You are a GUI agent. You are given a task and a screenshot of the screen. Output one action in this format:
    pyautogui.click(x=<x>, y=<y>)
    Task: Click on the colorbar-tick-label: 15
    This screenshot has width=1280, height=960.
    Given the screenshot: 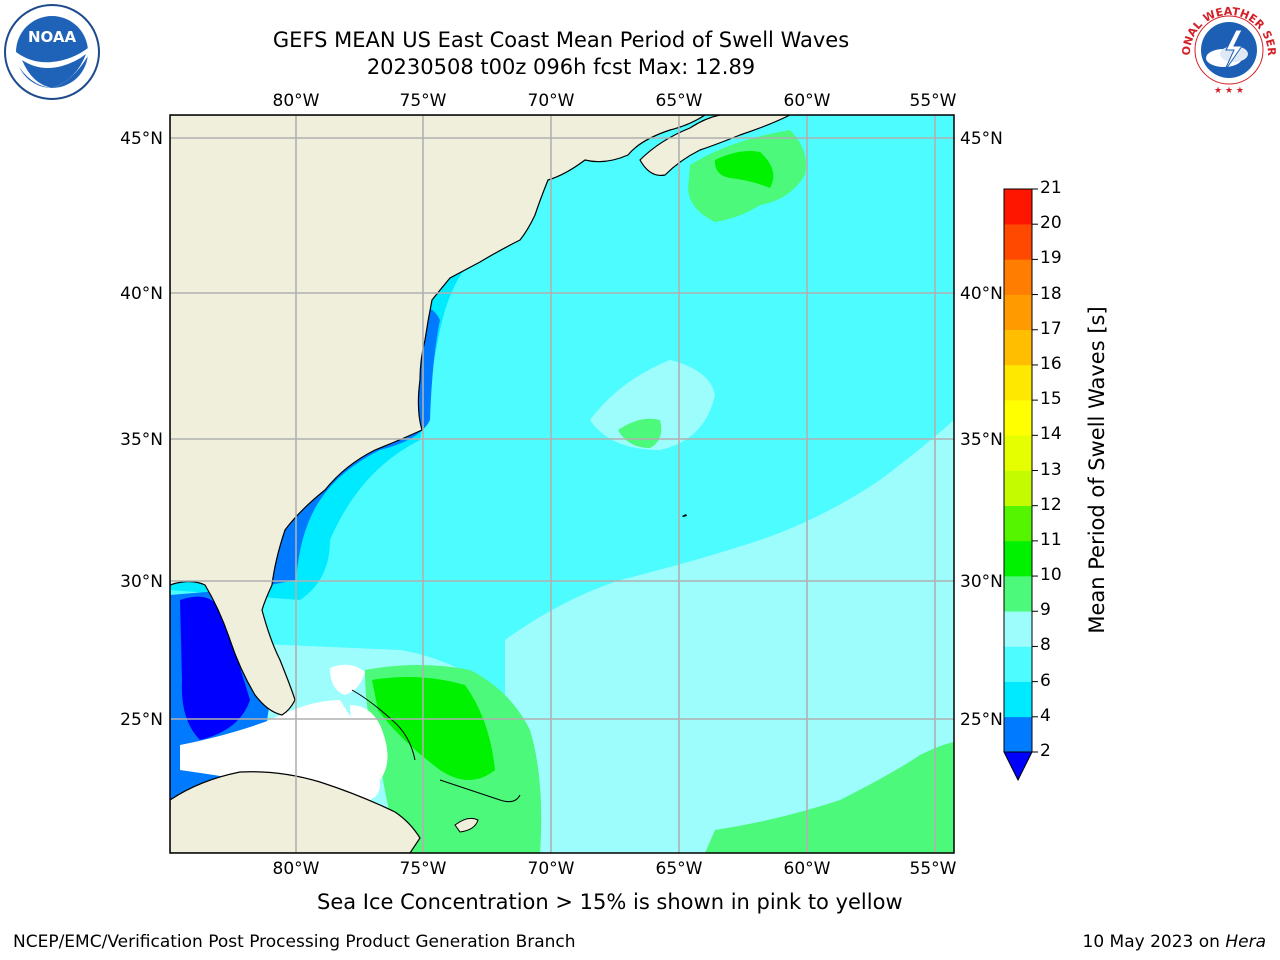 What is the action you would take?
    pyautogui.click(x=1051, y=399)
    